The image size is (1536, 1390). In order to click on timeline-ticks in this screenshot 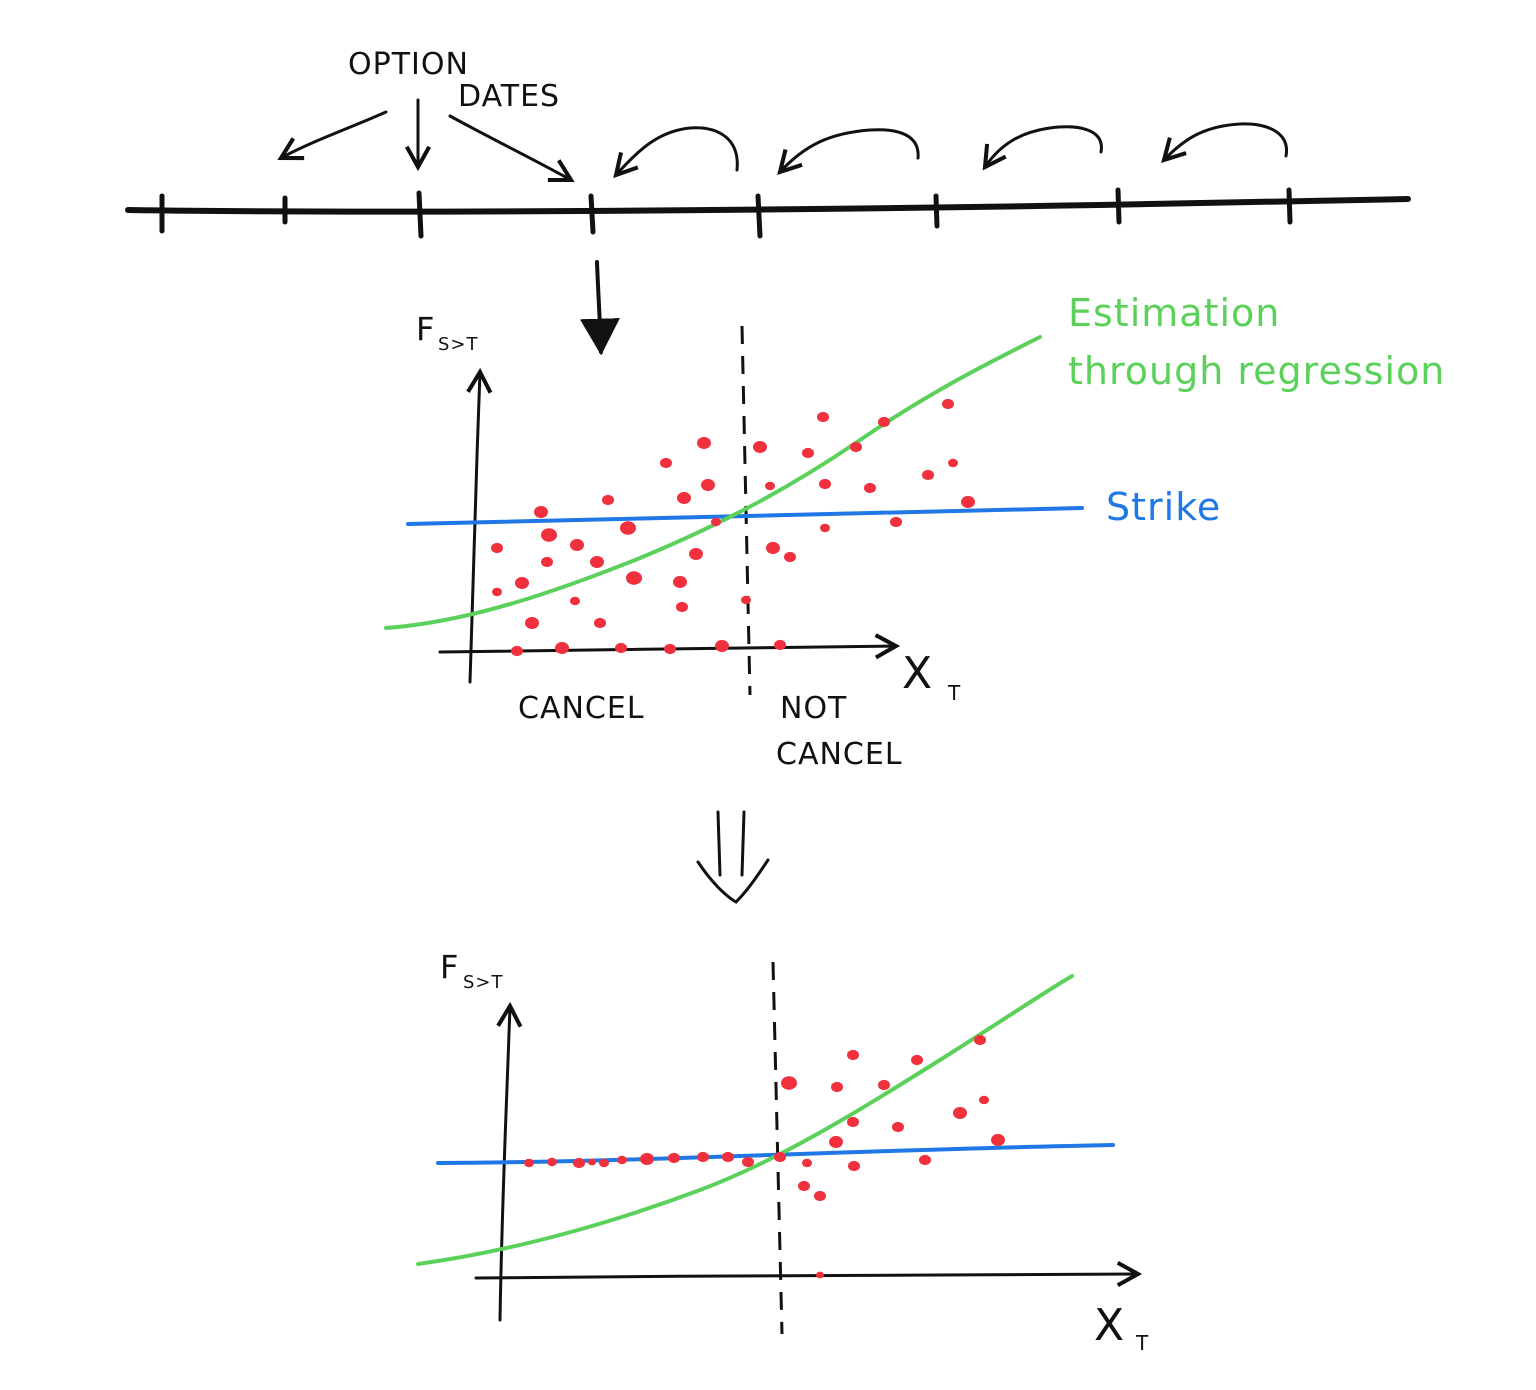, I will do `click(726, 213)`.